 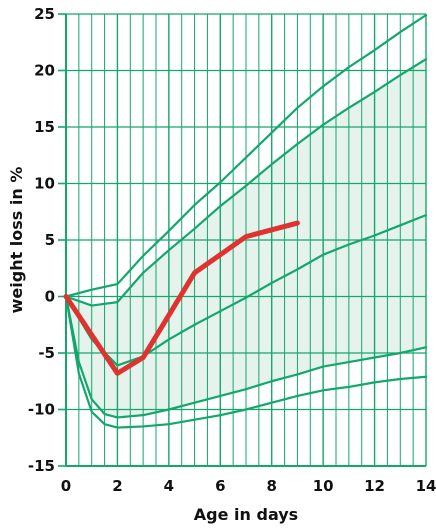 What do you see at coordinates (117, 486) in the screenshot?
I see `x-tick-label: 2` at bounding box center [117, 486].